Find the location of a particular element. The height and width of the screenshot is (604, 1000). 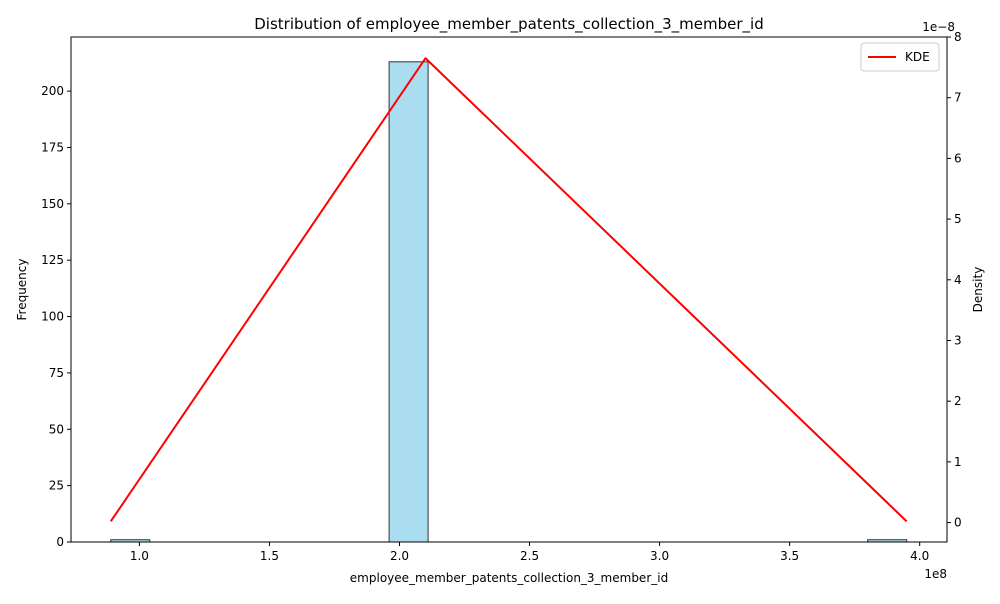

y2-axis-offset-label: 1e−8 is located at coordinates (938, 27).